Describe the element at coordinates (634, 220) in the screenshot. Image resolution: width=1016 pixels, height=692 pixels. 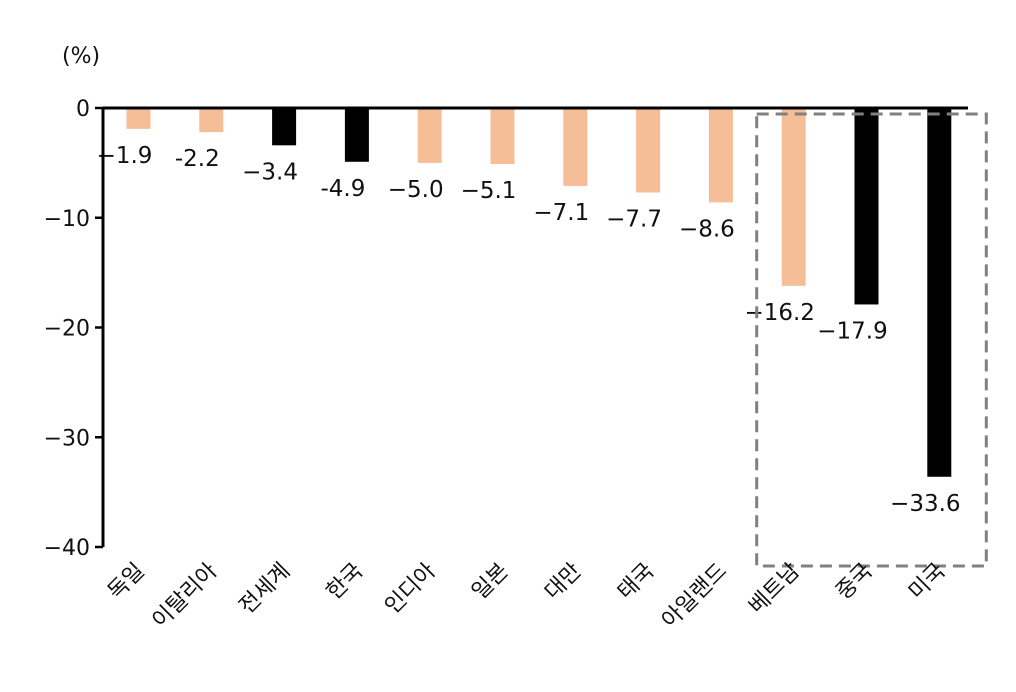
I see `data-label: −7.7` at that location.